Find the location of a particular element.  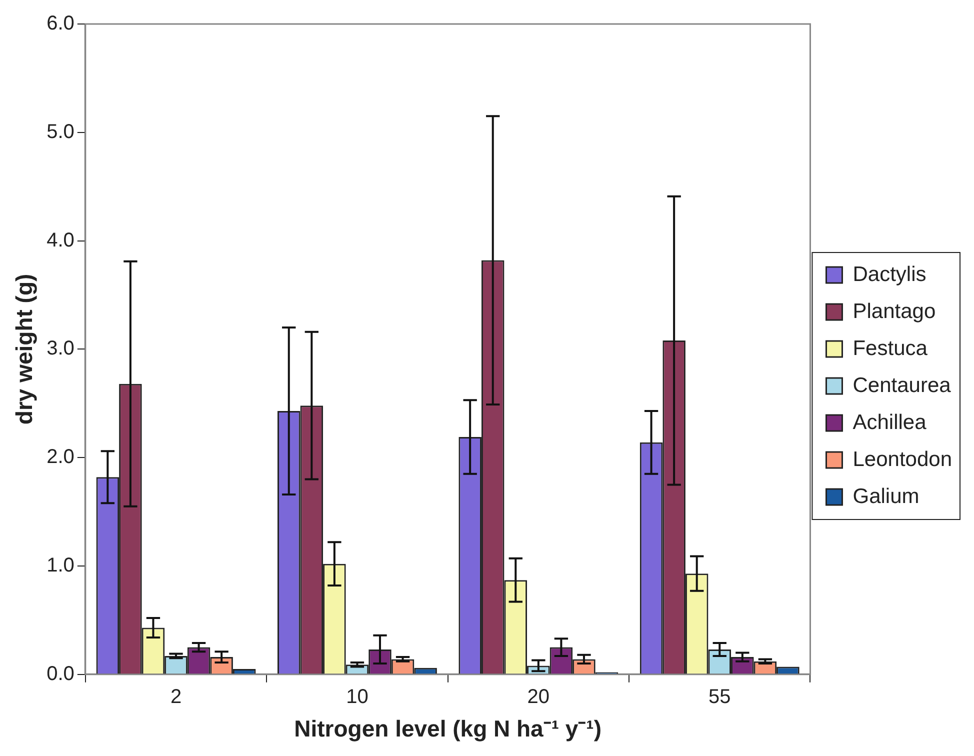

legend-label: Leontodon is located at coordinates (902, 459).